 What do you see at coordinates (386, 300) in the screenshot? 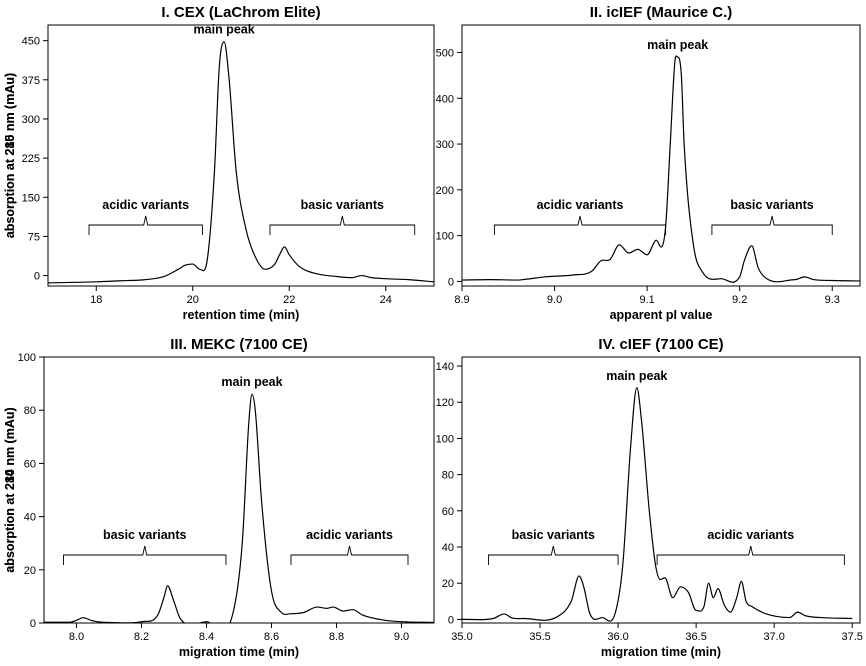
I see `x-tick-label: 24` at bounding box center [386, 300].